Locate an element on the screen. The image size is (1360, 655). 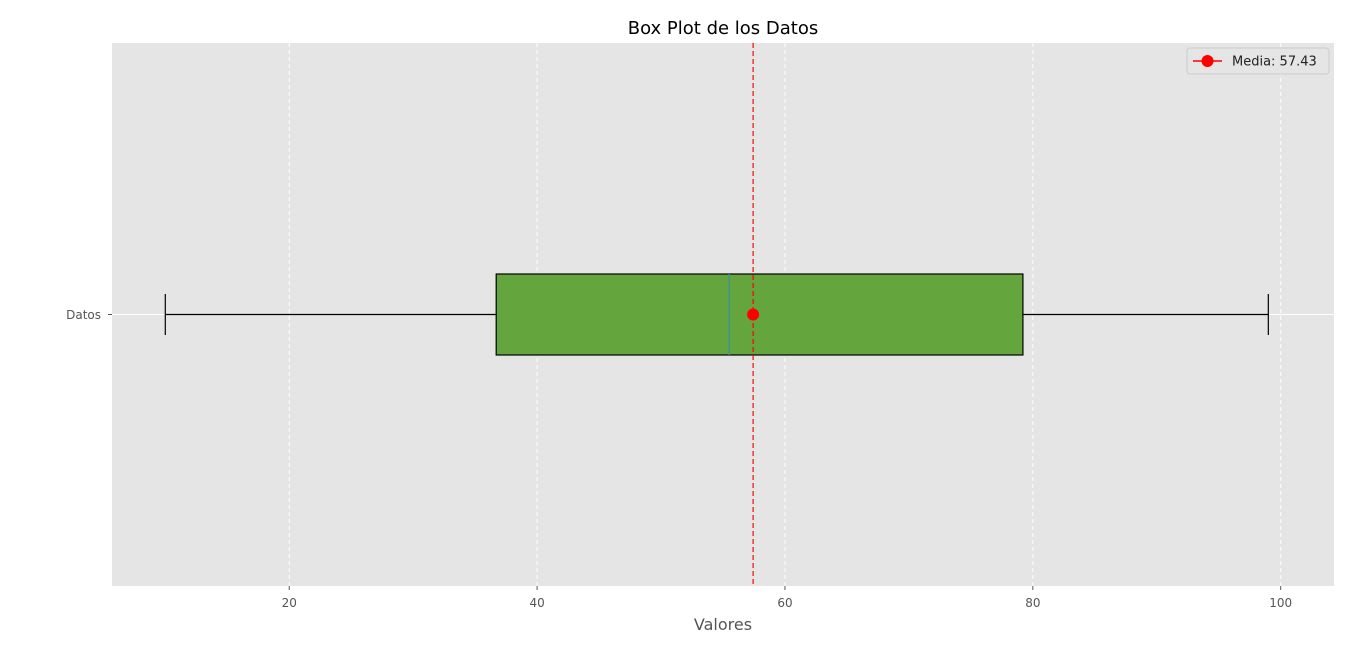
legend: Media: 57.43 is located at coordinates (1258, 61).